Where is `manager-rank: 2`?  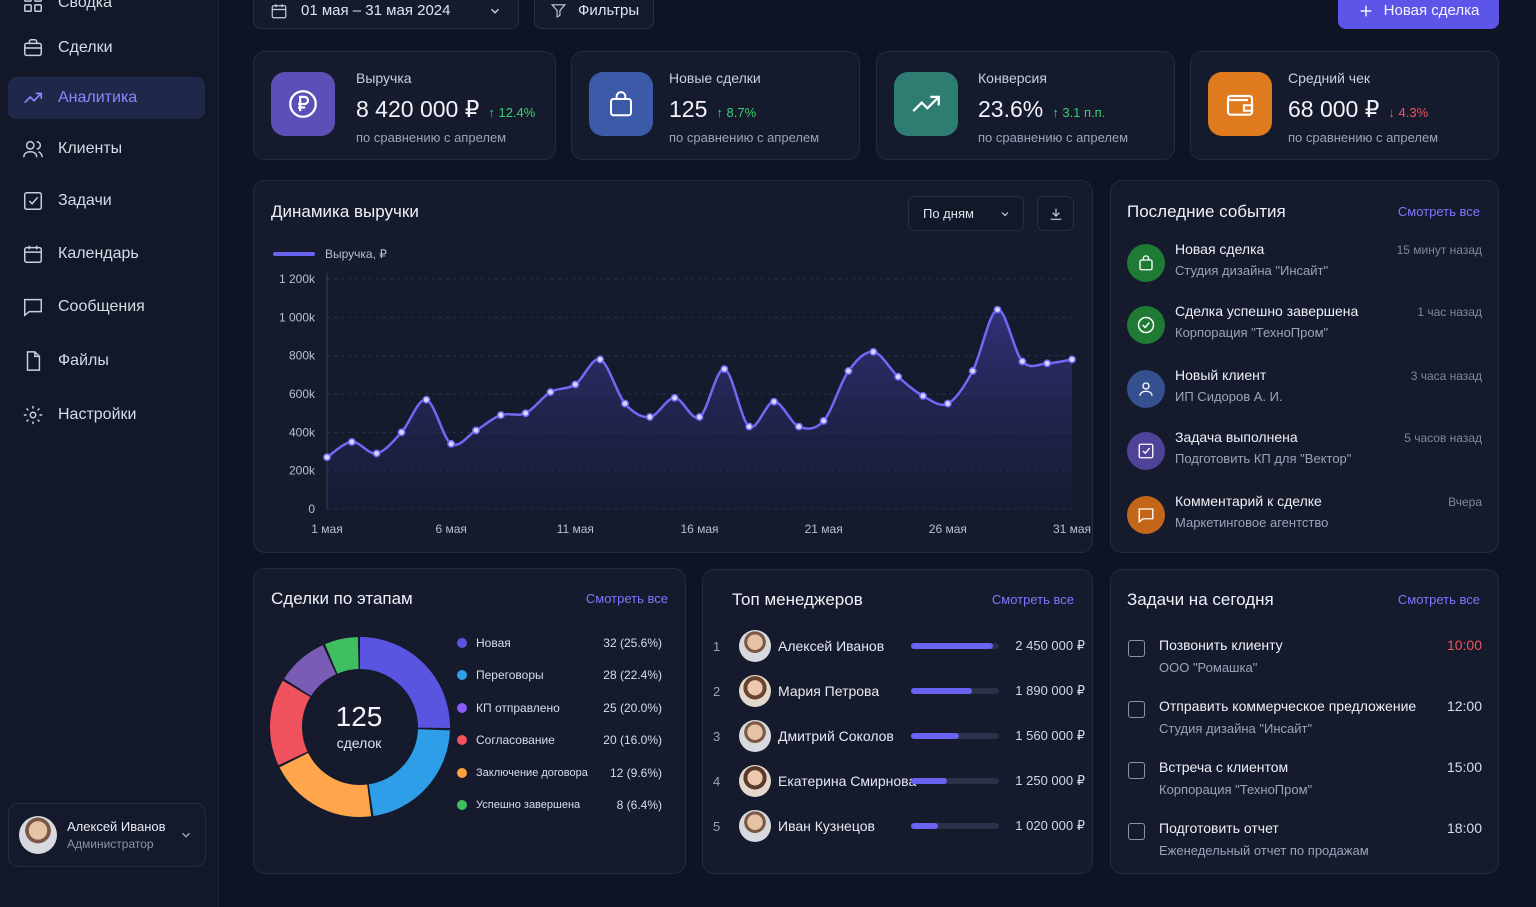 manager-rank: 2 is located at coordinates (717, 691).